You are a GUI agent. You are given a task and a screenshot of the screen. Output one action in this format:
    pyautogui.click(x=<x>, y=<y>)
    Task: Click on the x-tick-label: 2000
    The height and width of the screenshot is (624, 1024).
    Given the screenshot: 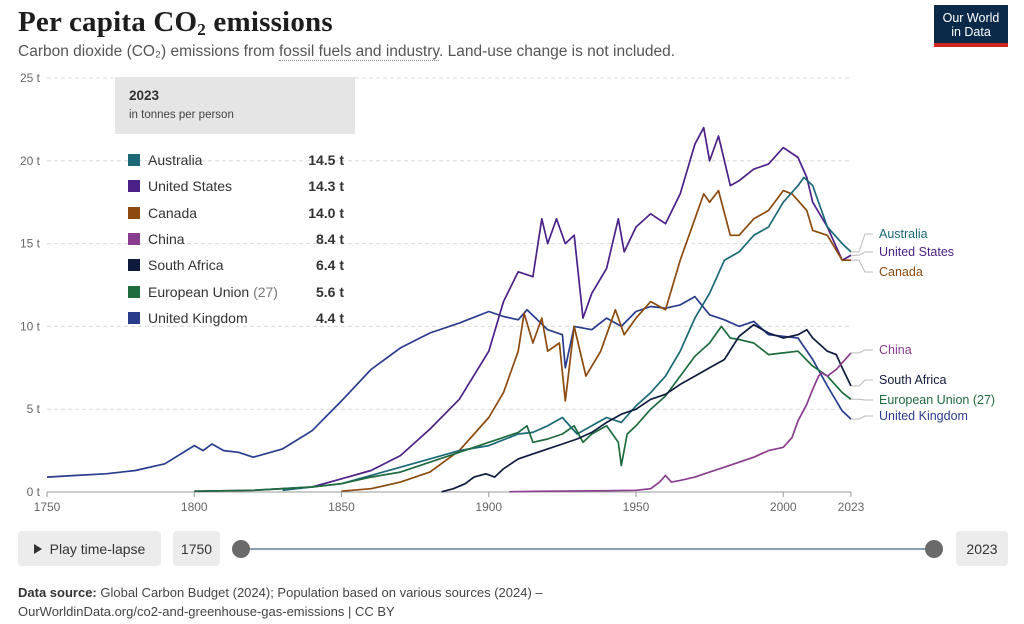 What is the action you would take?
    pyautogui.click(x=783, y=507)
    